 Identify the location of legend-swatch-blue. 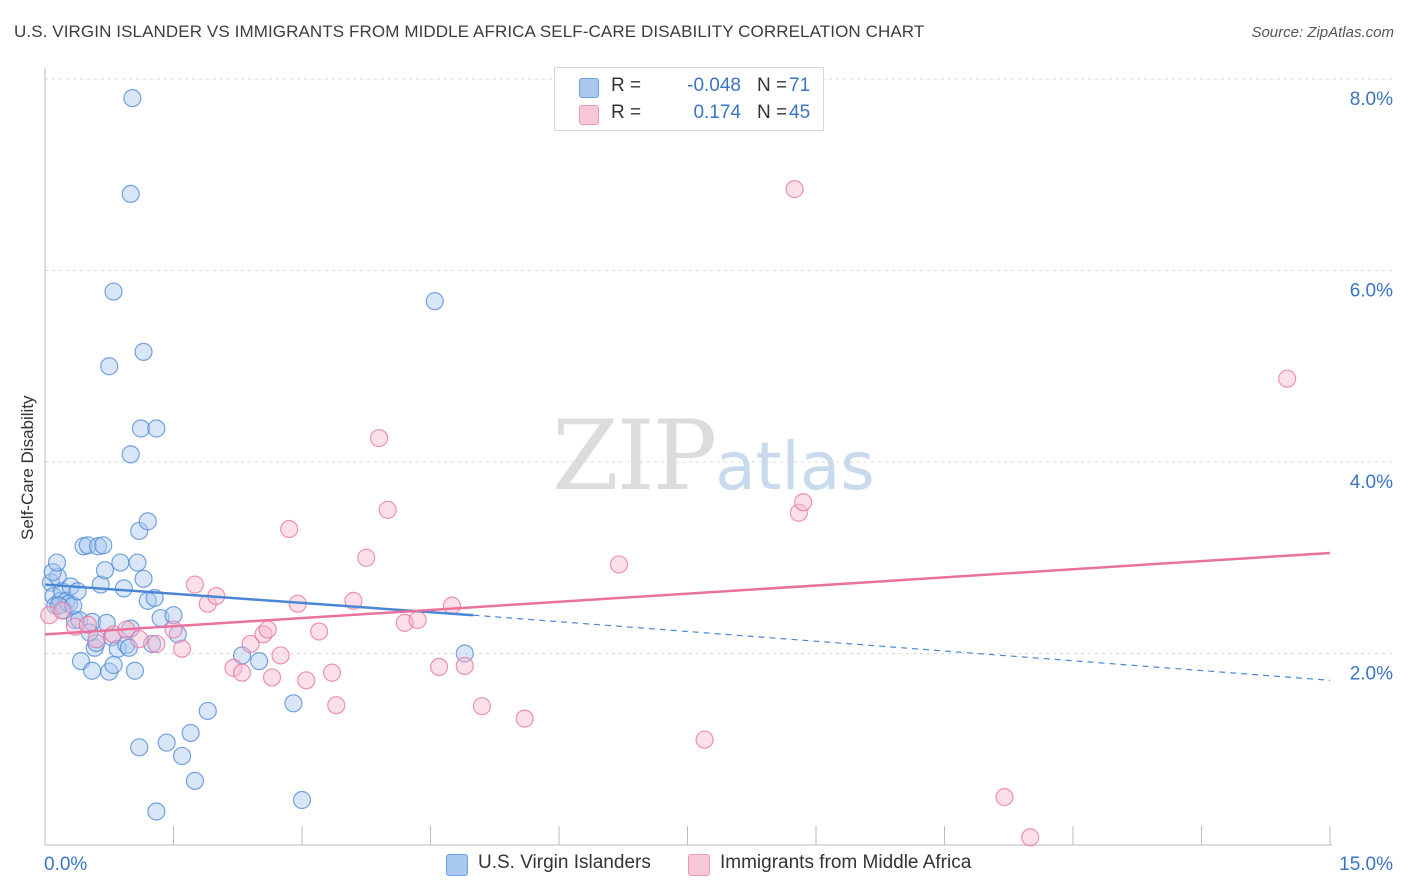
(589, 88).